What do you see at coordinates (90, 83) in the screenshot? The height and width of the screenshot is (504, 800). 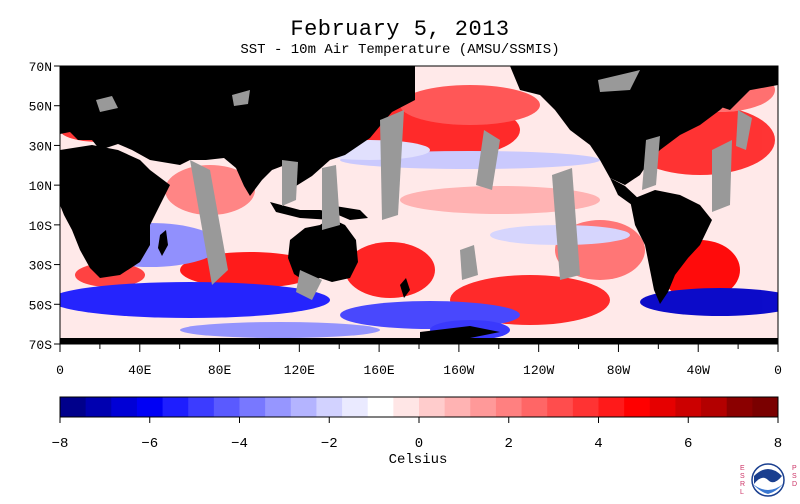 I see `land-arctic-europe` at bounding box center [90, 83].